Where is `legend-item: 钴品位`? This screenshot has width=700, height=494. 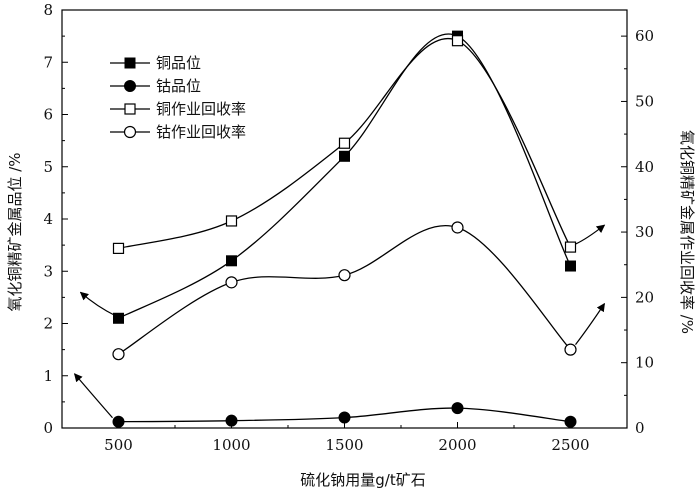 legend-item: 钴品位 is located at coordinates (155, 86).